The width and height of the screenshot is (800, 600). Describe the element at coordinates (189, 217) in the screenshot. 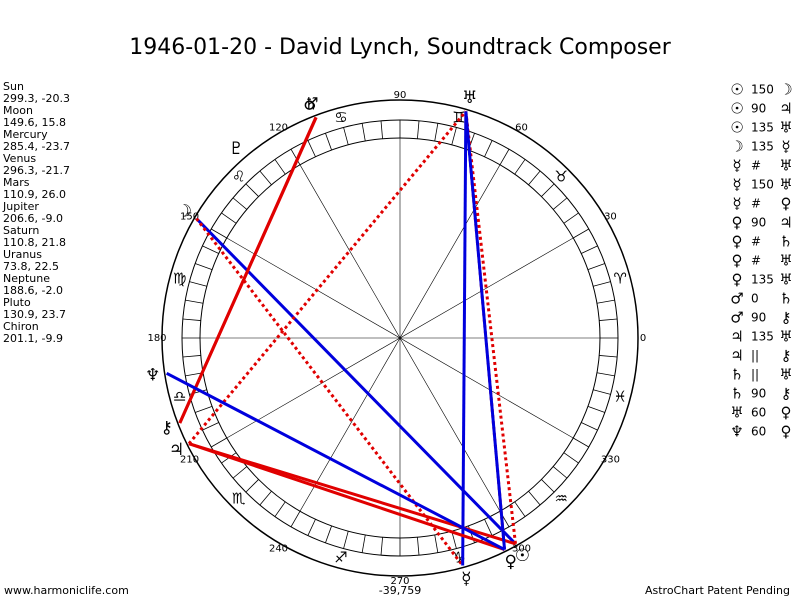

I see `degree-label: 150` at that location.